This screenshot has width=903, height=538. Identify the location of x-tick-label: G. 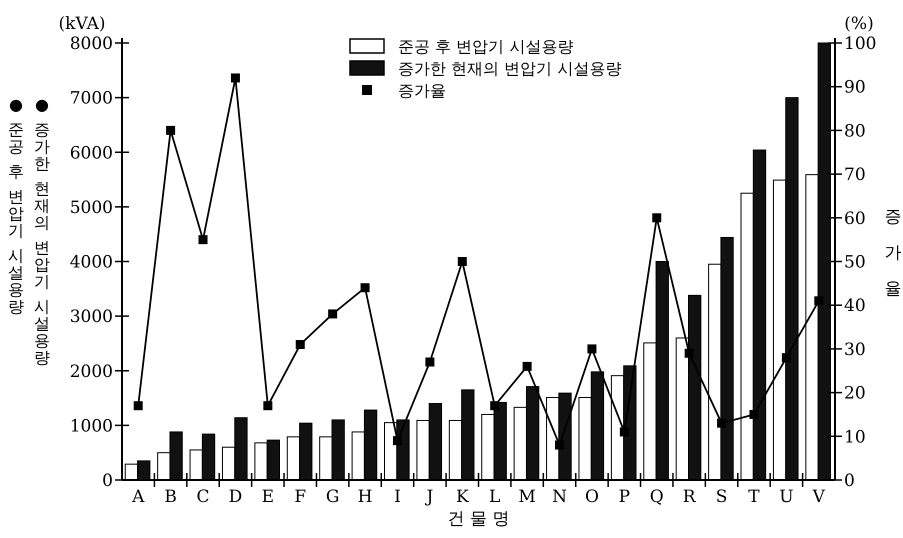
(333, 497).